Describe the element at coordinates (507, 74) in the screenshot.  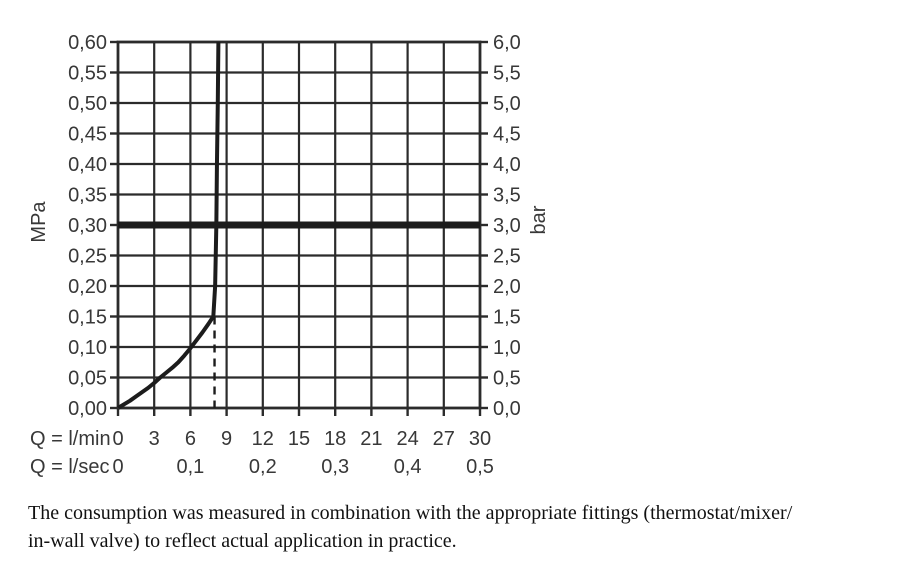
I see `y-right-tick-label: 5,5` at that location.